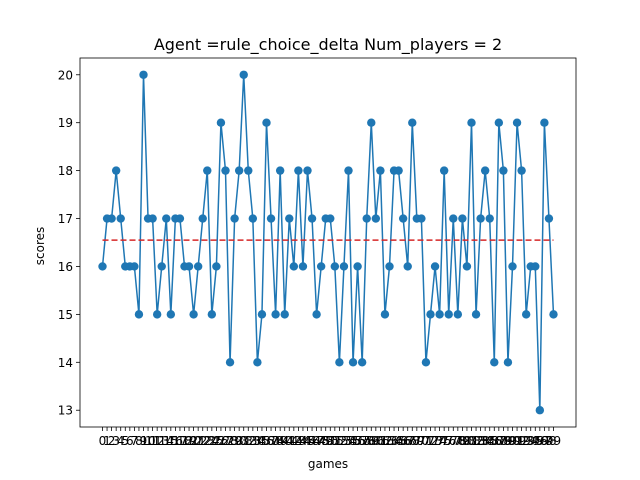 The width and height of the screenshot is (640, 480). I want to click on x-tick-label: 15, so click(170, 441).